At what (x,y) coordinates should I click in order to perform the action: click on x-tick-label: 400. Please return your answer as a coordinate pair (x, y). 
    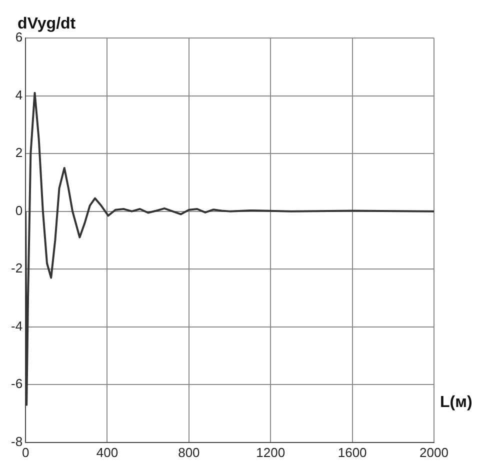
    Looking at the image, I should click on (107, 452).